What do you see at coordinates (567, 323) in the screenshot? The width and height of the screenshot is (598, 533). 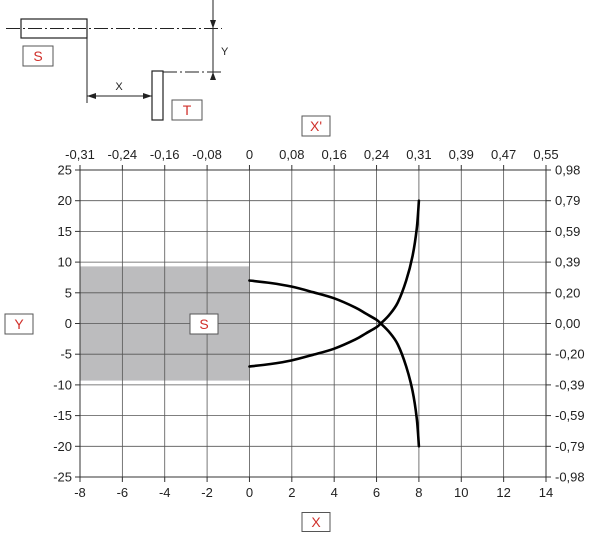 I see `right-tick-label: 0,00` at bounding box center [567, 323].